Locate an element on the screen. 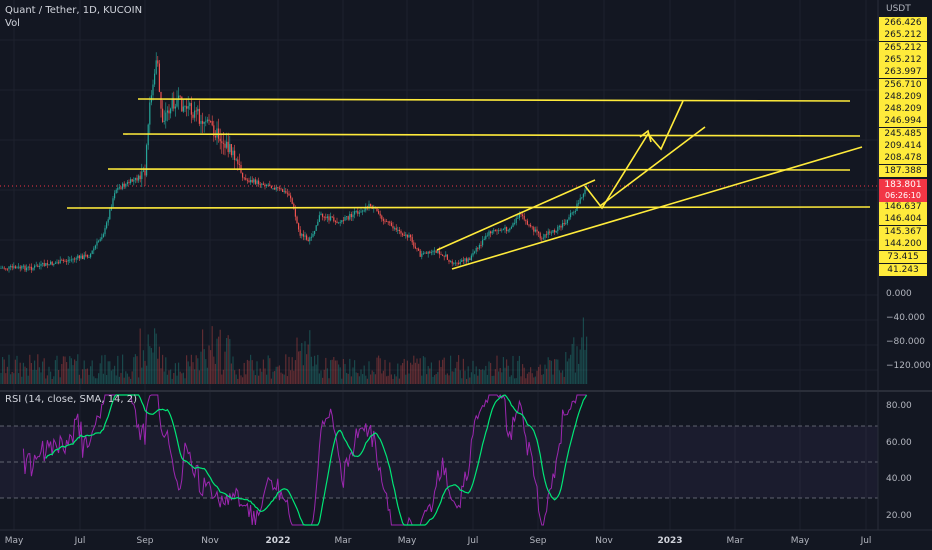  price-tag: 263.997 is located at coordinates (903, 72).